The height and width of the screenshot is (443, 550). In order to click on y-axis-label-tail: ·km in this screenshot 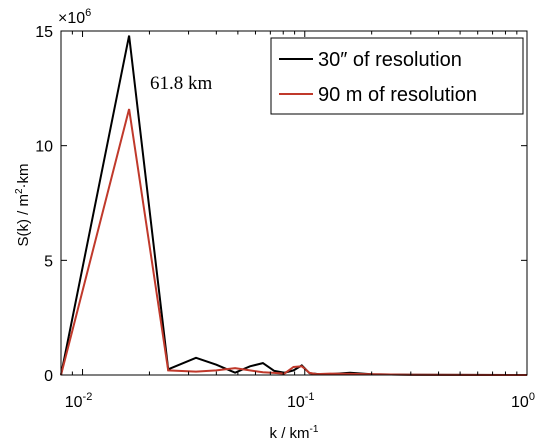, I will do `click(23, 175)`.